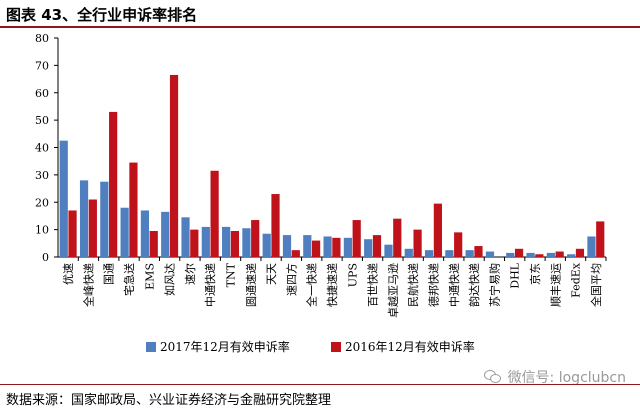 The height and width of the screenshot is (409, 640). Describe the element at coordinates (515, 275) in the screenshot. I see `x-tick-label: DHL` at that location.